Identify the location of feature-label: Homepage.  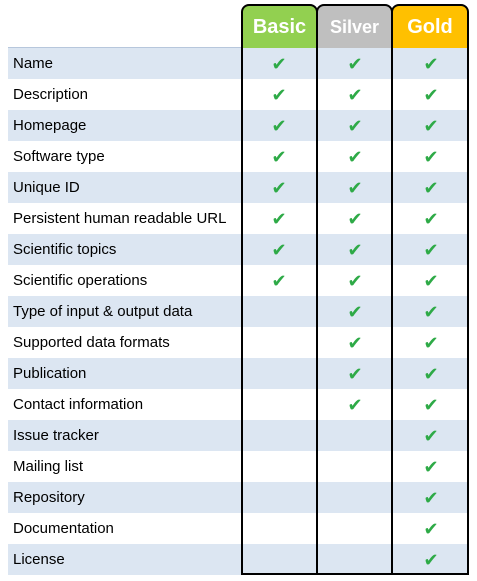
(50, 125).